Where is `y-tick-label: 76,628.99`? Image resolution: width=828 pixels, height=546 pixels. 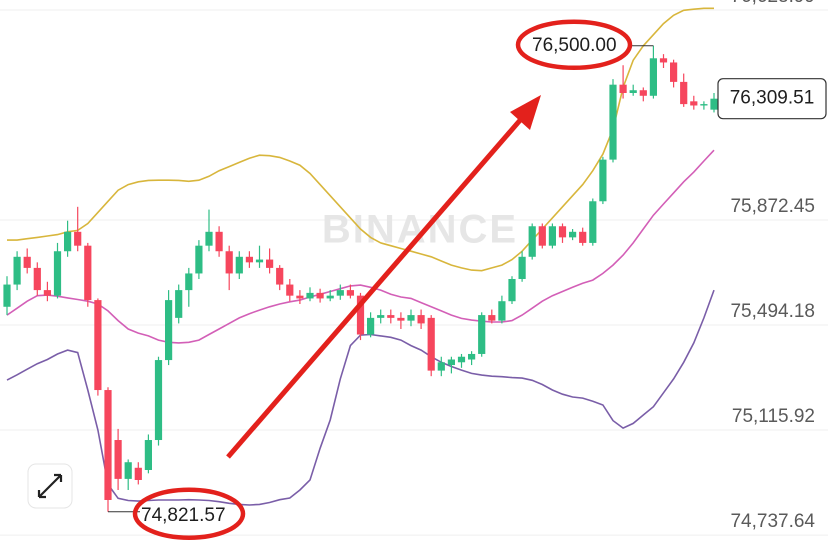
y-tick-label: 76,628.99 is located at coordinates (772, 3).